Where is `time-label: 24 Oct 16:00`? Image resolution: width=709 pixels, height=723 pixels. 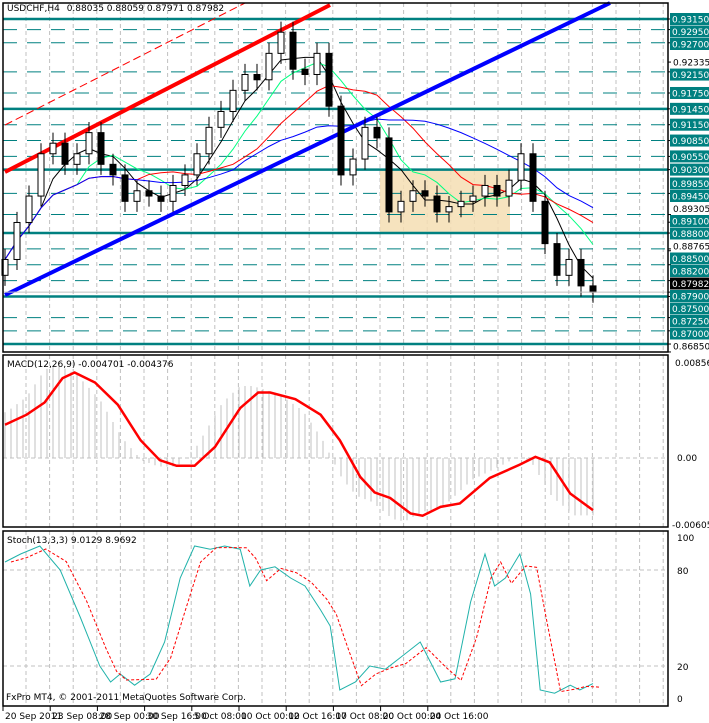 time-label: 24 Oct 16:00 is located at coordinates (459, 717).